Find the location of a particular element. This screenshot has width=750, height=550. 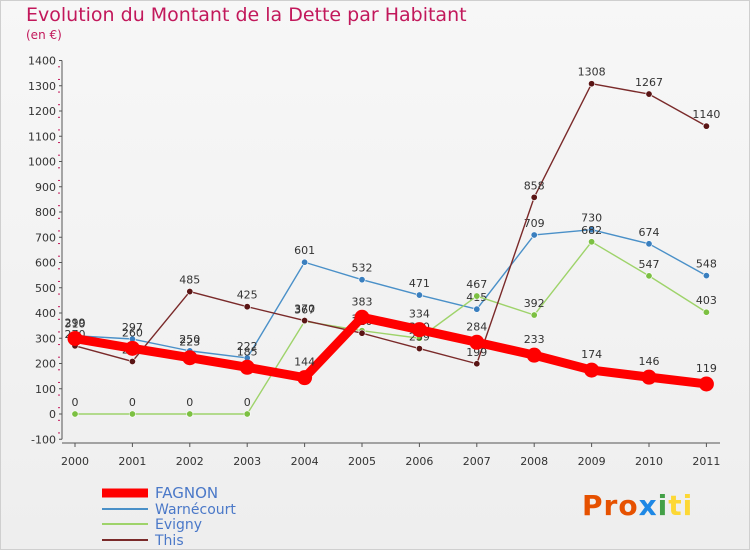

data-label: 174 is located at coordinates (591, 354).